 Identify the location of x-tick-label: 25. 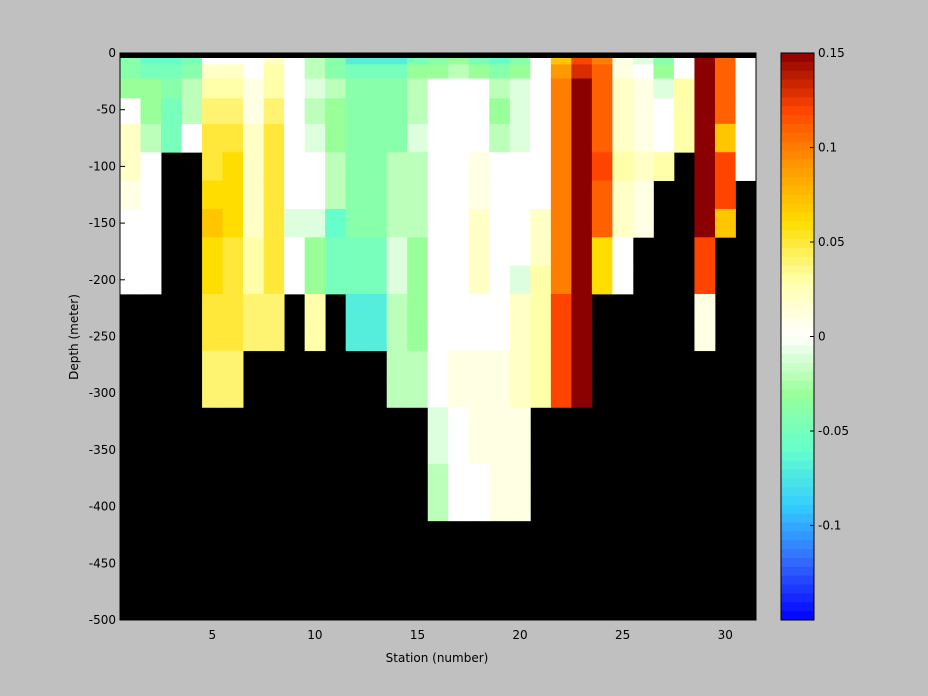
(622, 635).